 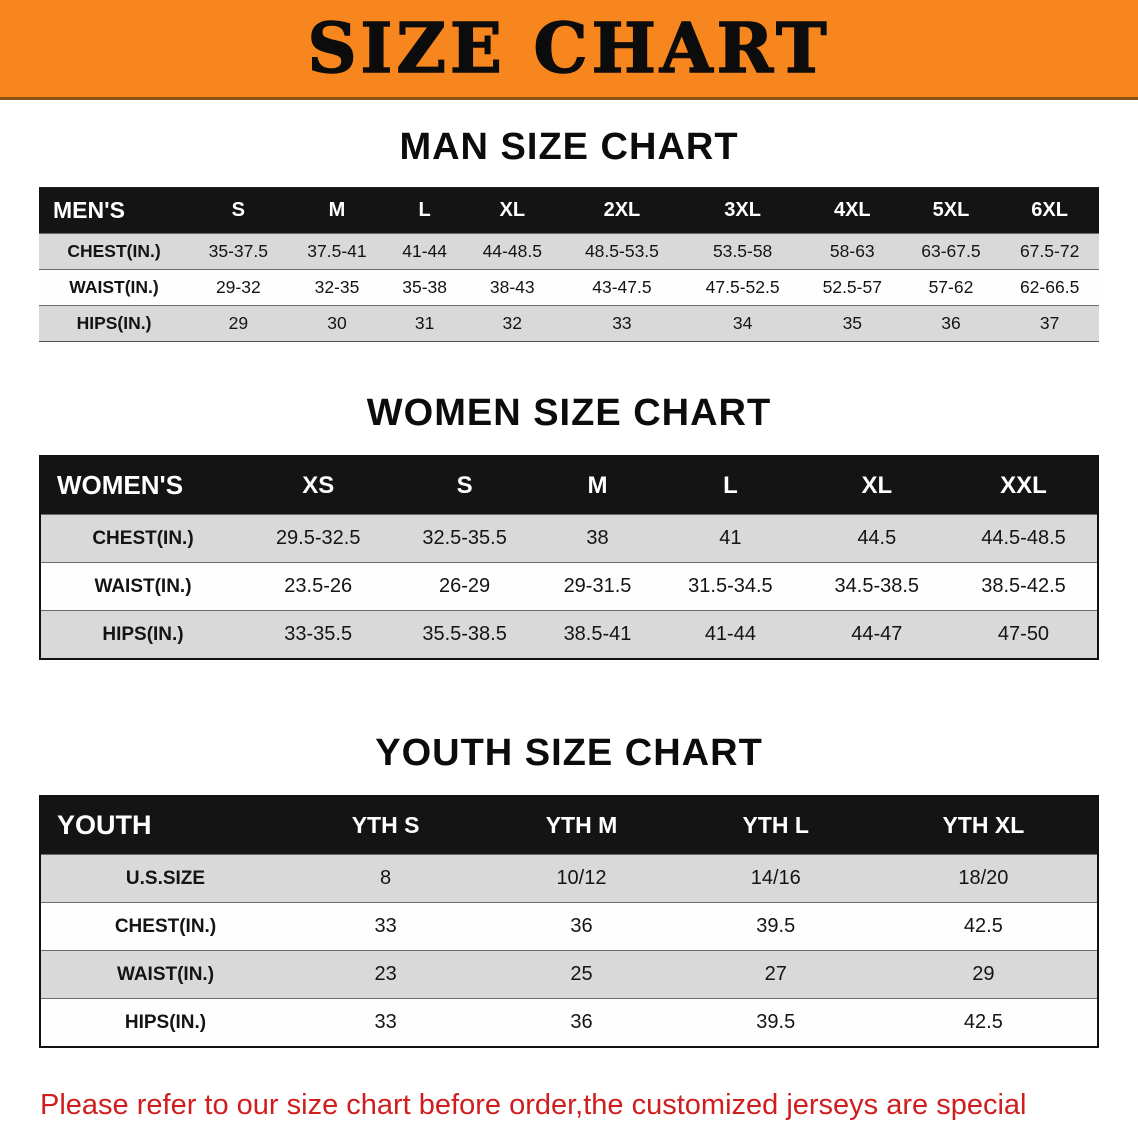 I want to click on table-row: CHEST(IN.) 33 36 39.5 42.5, so click(x=569, y=926).